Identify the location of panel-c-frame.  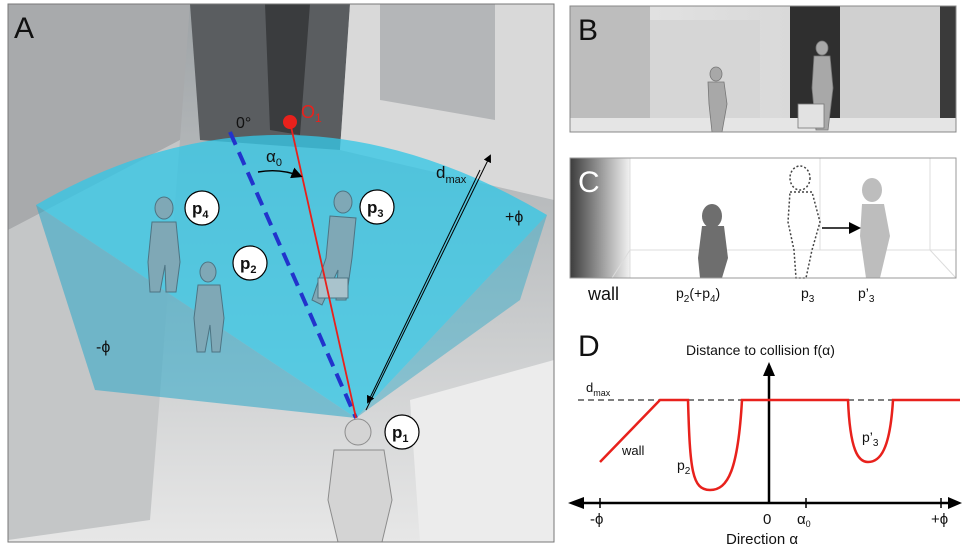
(763, 218).